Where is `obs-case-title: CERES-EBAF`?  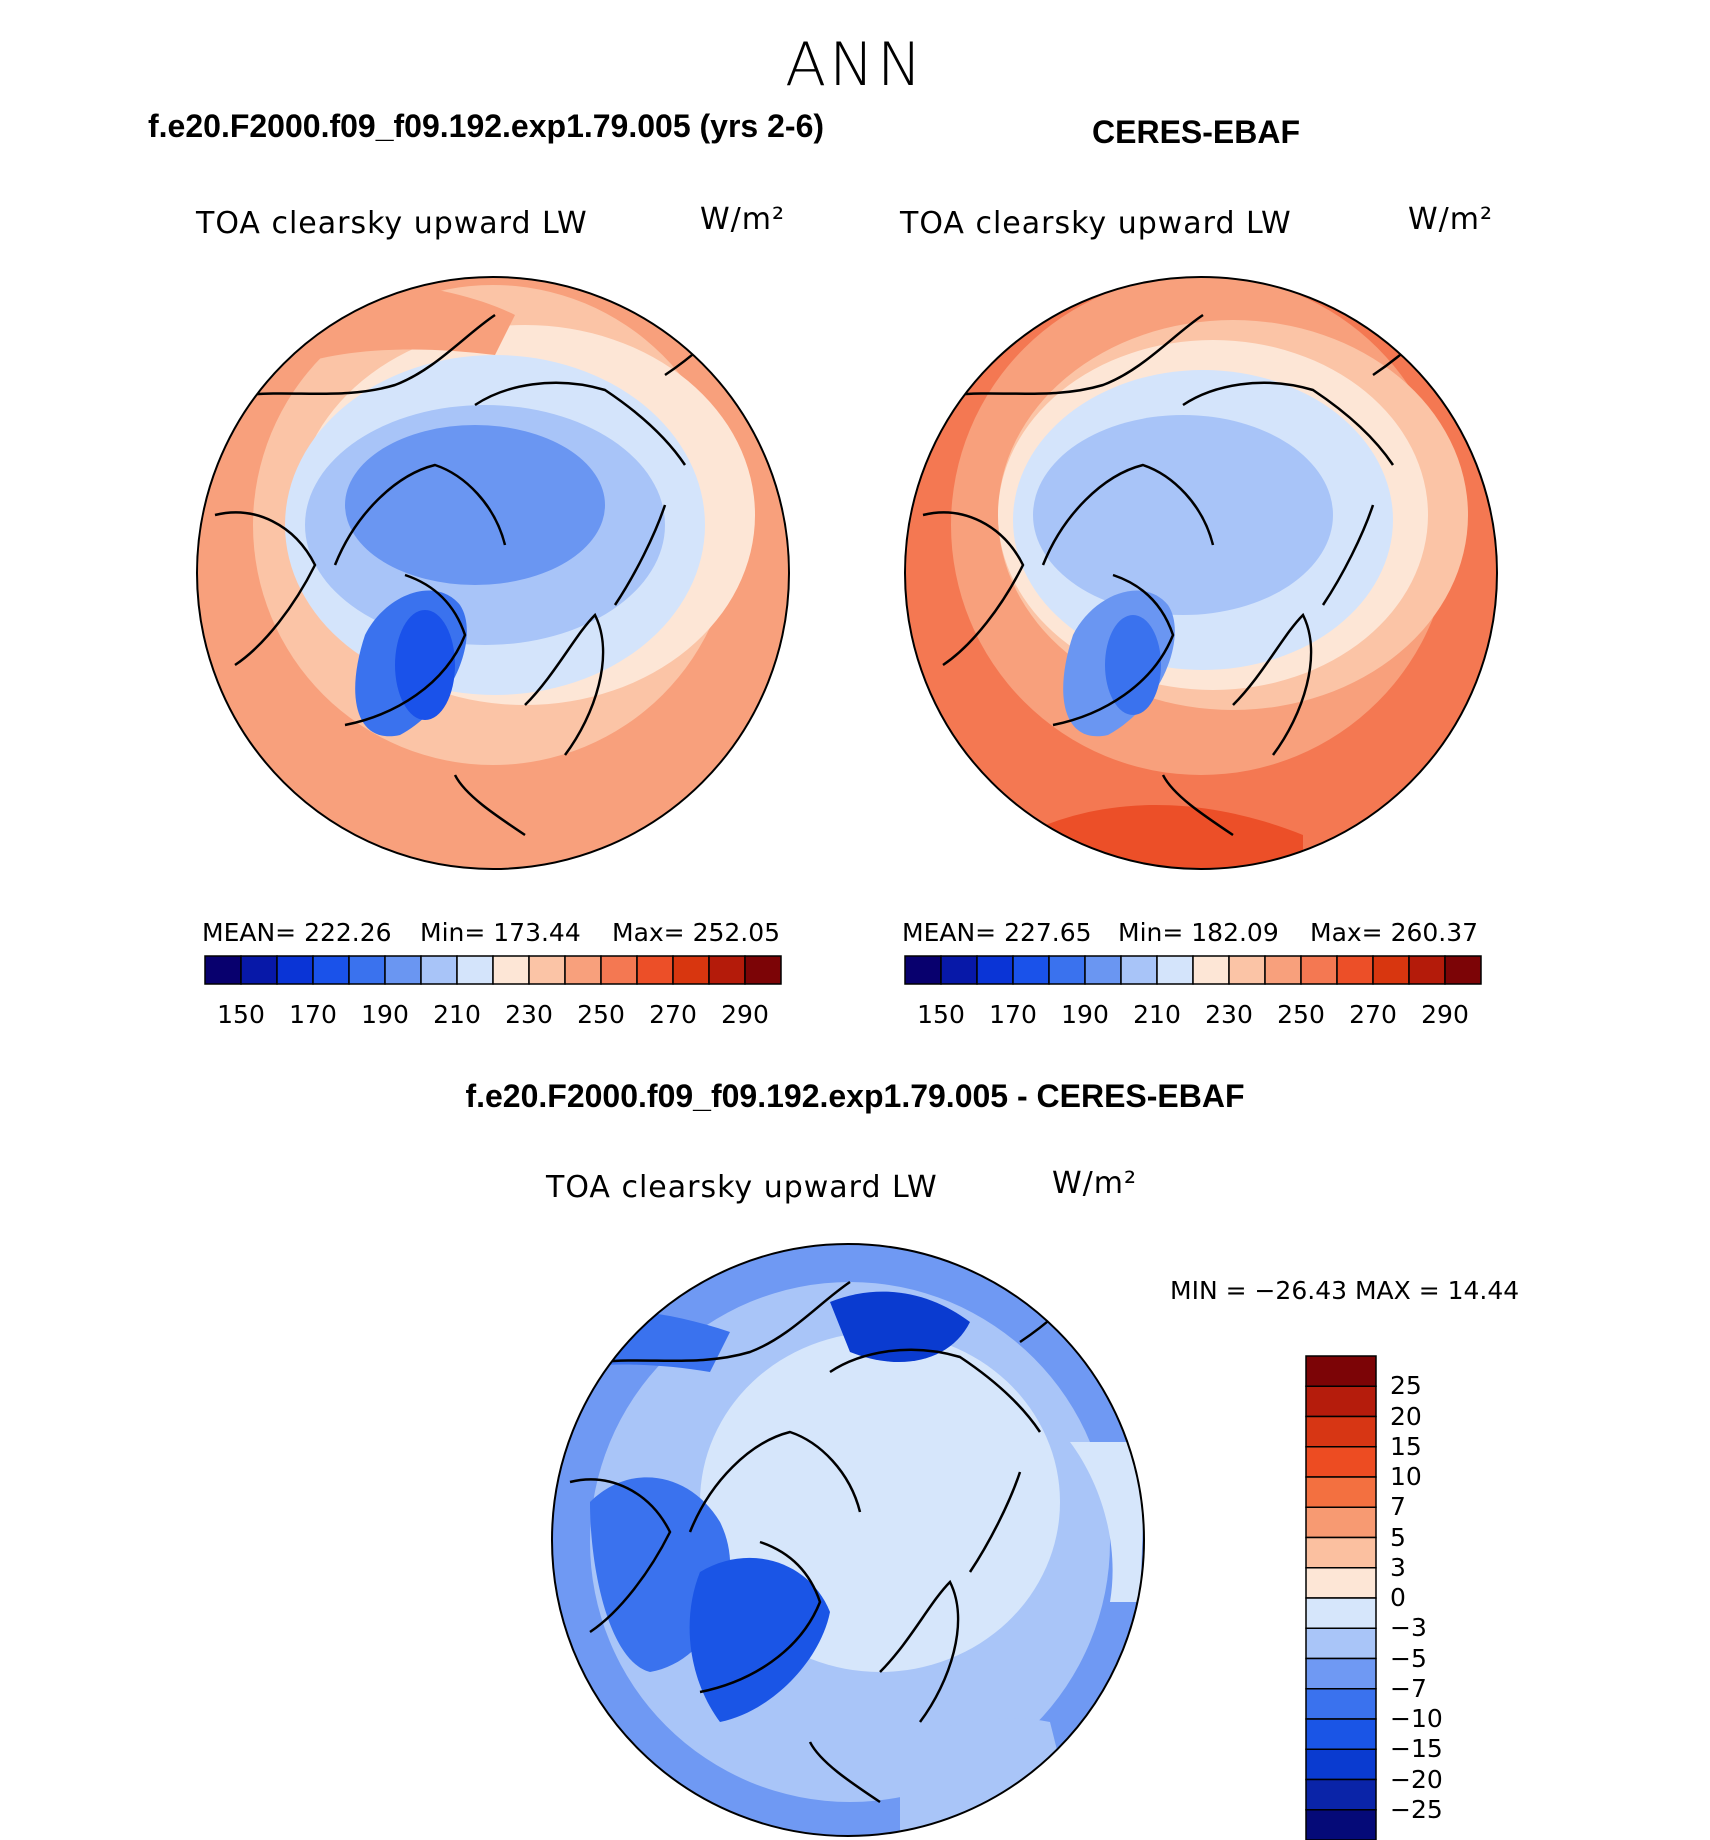 obs-case-title: CERES-EBAF is located at coordinates (1196, 132).